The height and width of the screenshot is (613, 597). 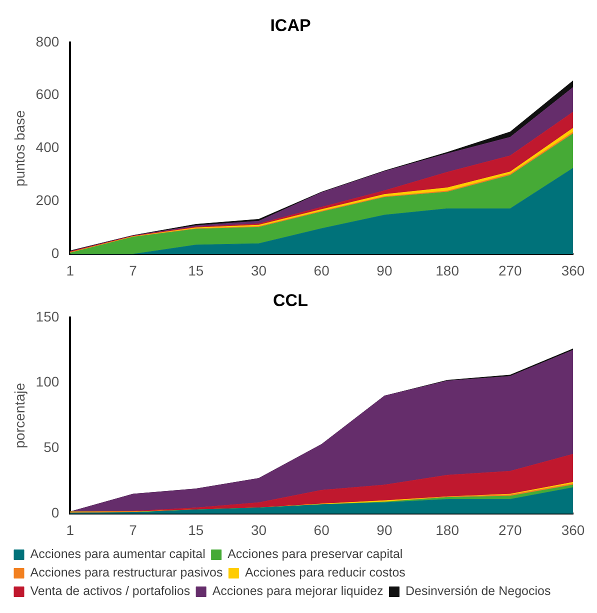 I want to click on y-tick-label: 150, so click(x=48, y=316).